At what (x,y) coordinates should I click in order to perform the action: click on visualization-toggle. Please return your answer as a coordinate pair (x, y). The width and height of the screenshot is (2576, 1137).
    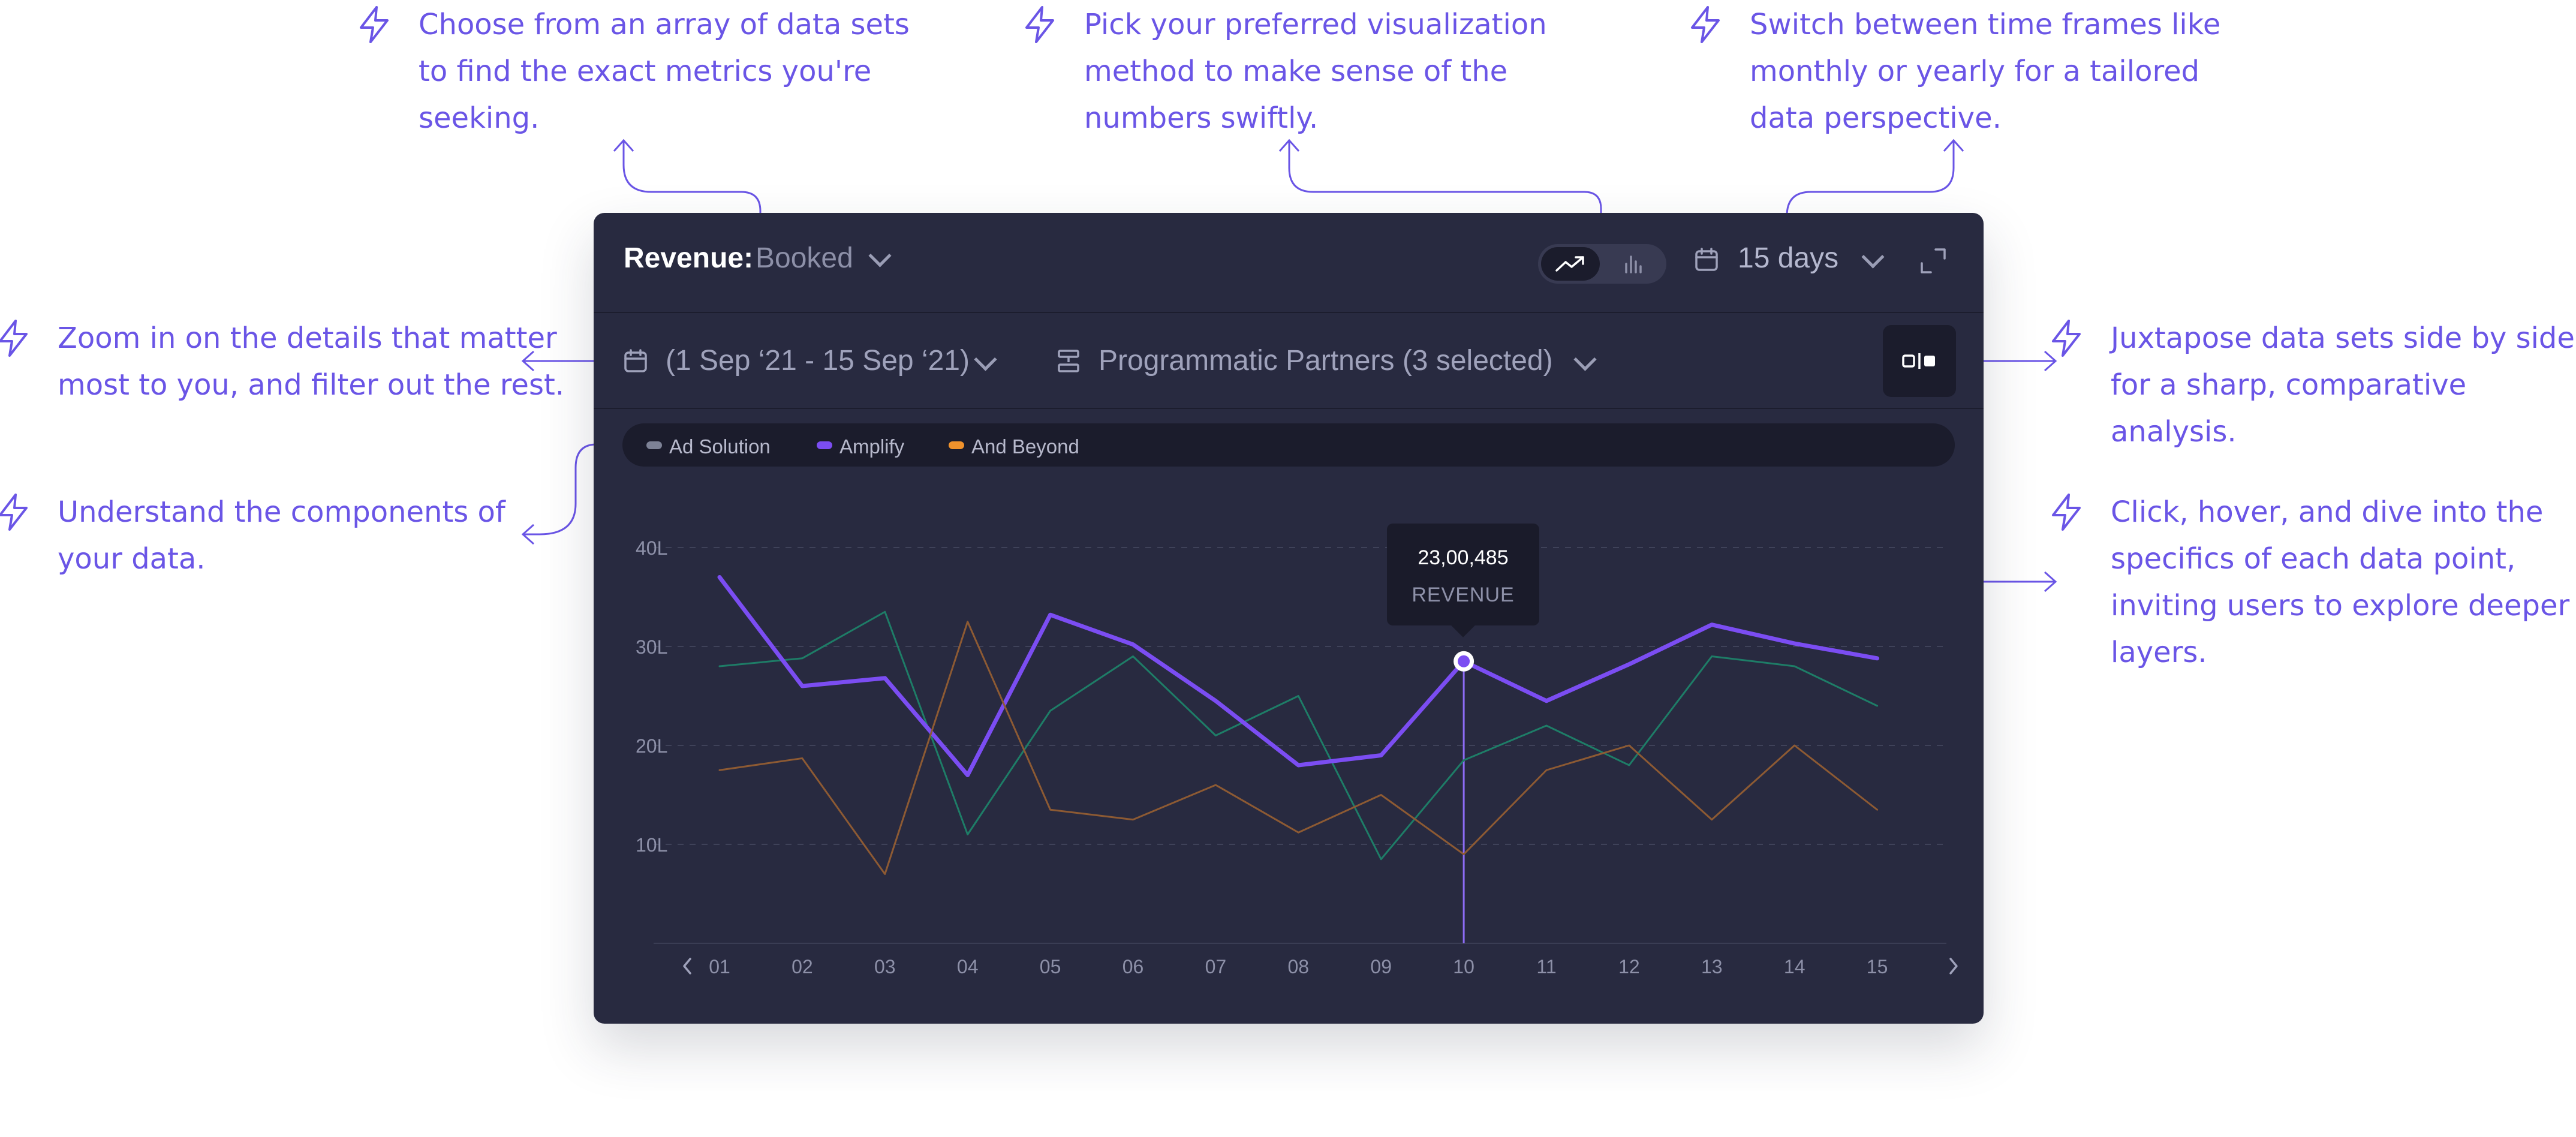
    Looking at the image, I should click on (1602, 264).